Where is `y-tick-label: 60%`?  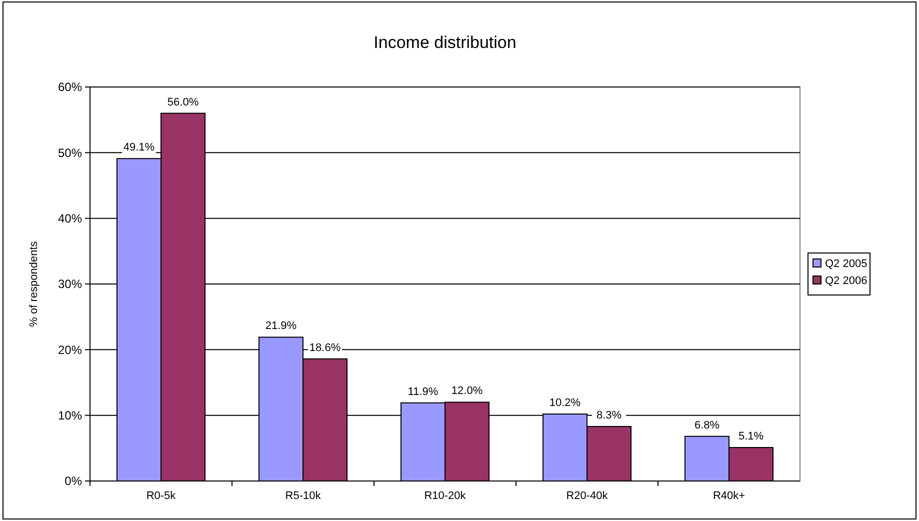 y-tick-label: 60% is located at coordinates (70, 87).